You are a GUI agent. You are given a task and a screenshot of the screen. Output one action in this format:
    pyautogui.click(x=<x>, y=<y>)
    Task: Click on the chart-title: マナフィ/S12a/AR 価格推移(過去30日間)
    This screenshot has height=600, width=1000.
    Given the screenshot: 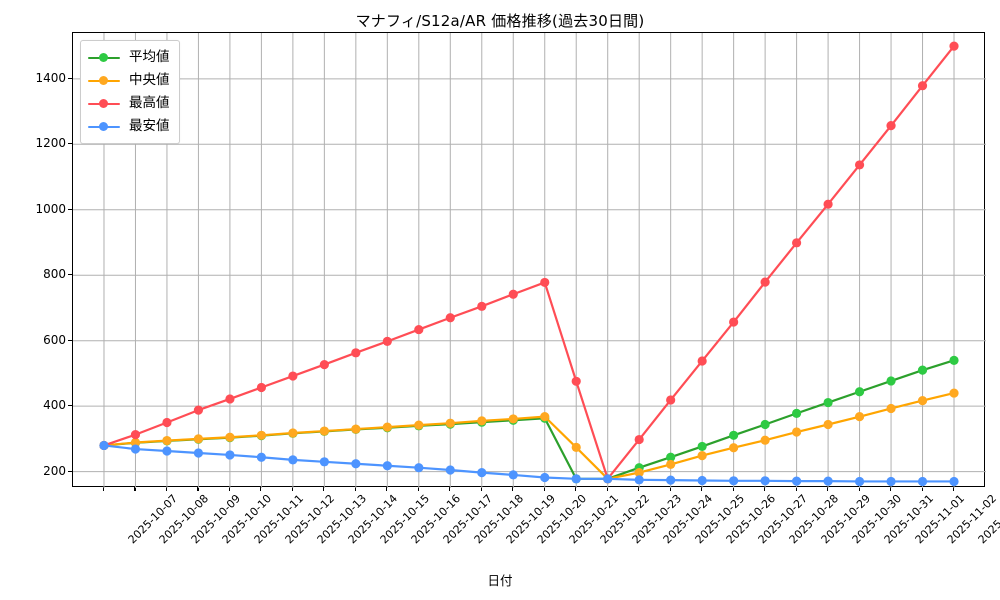 What is the action you would take?
    pyautogui.click(x=500, y=21)
    